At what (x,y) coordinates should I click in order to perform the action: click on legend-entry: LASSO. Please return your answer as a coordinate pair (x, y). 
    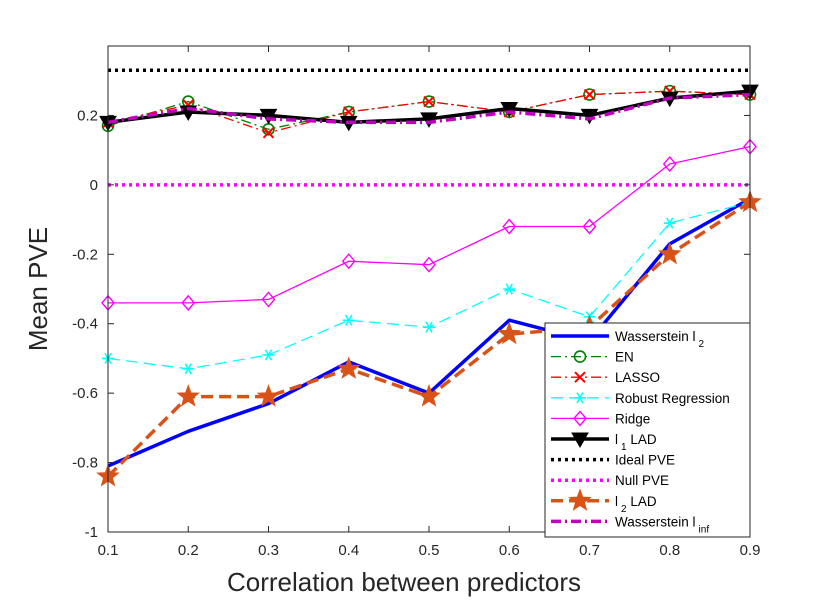
    Looking at the image, I should click on (637, 377).